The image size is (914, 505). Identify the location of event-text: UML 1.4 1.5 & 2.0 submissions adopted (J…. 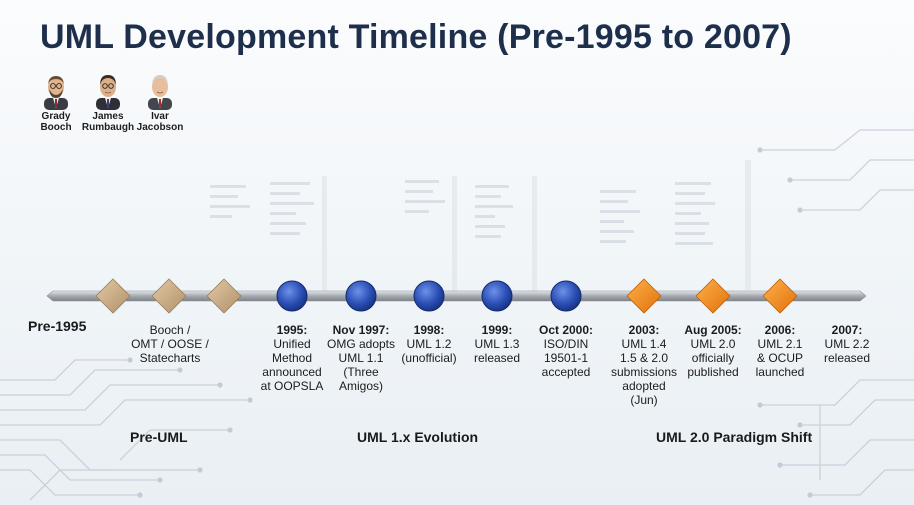
(644, 372).